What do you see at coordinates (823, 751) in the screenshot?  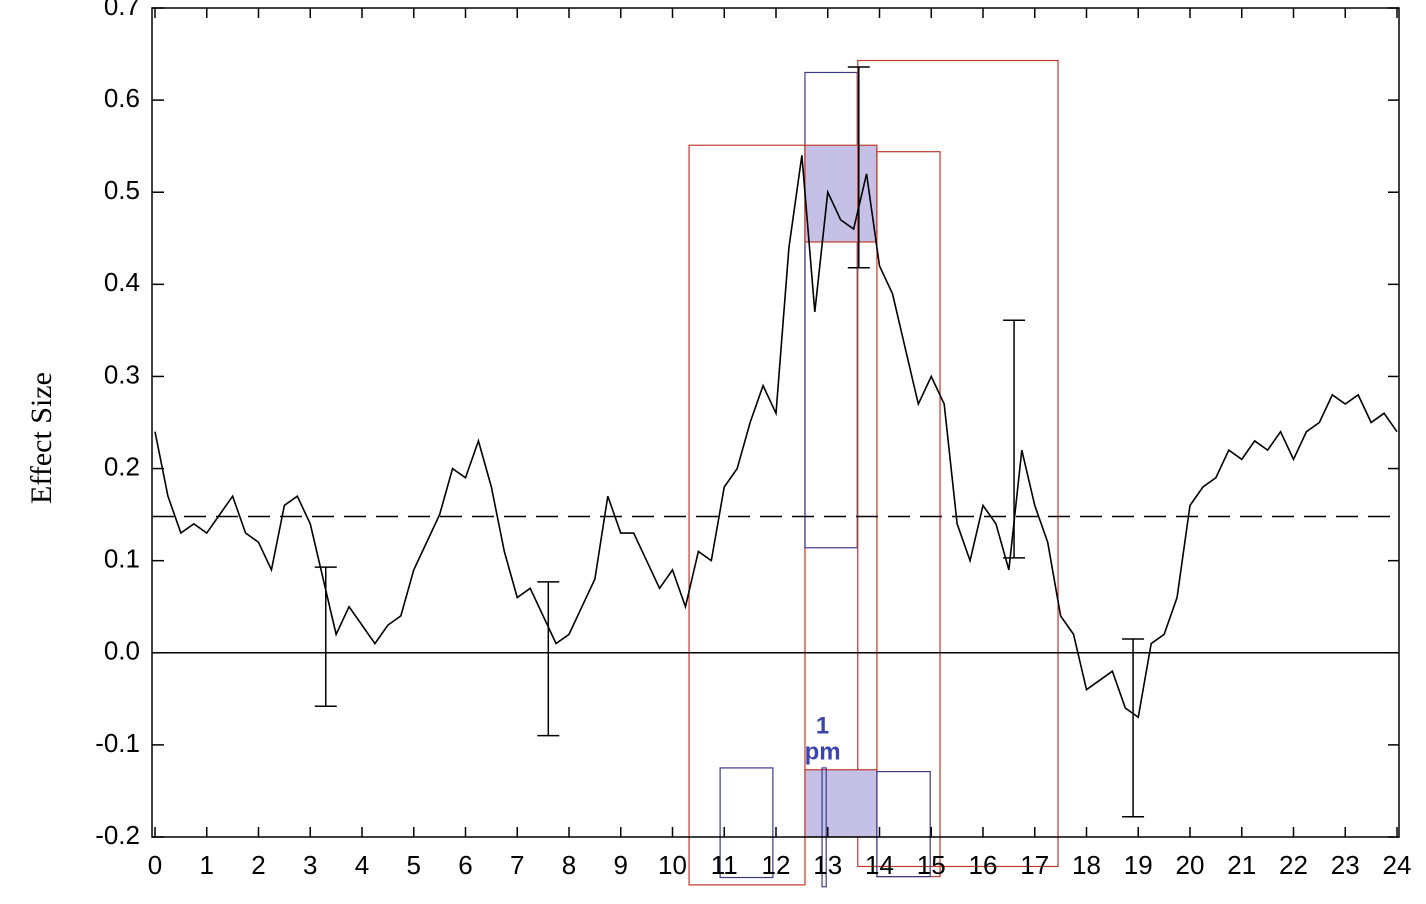 I see `annotation: pm` at bounding box center [823, 751].